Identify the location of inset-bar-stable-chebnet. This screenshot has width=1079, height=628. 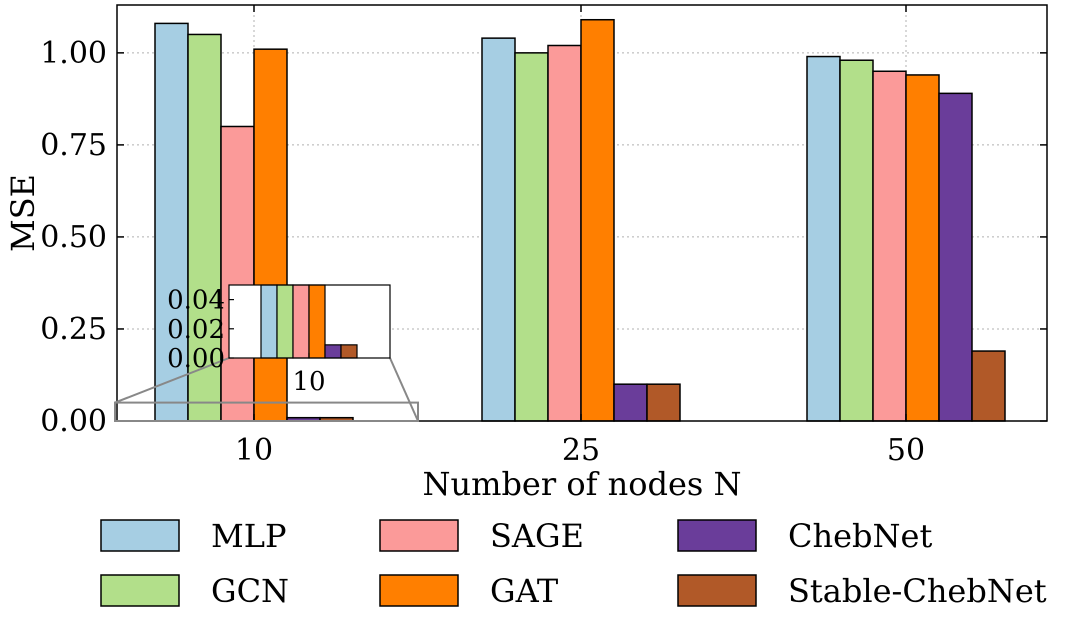
(349, 351).